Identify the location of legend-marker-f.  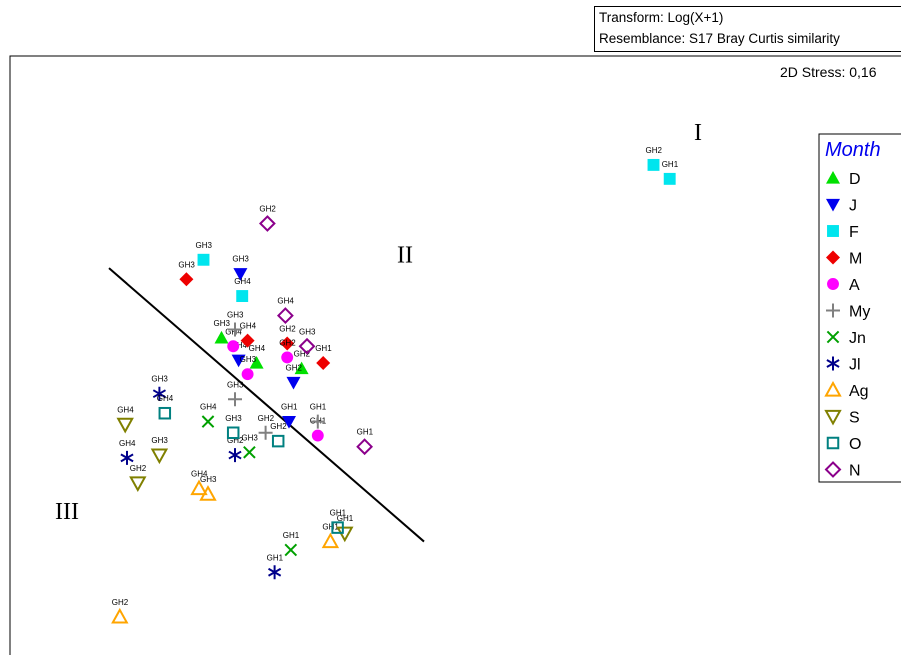
(833, 231).